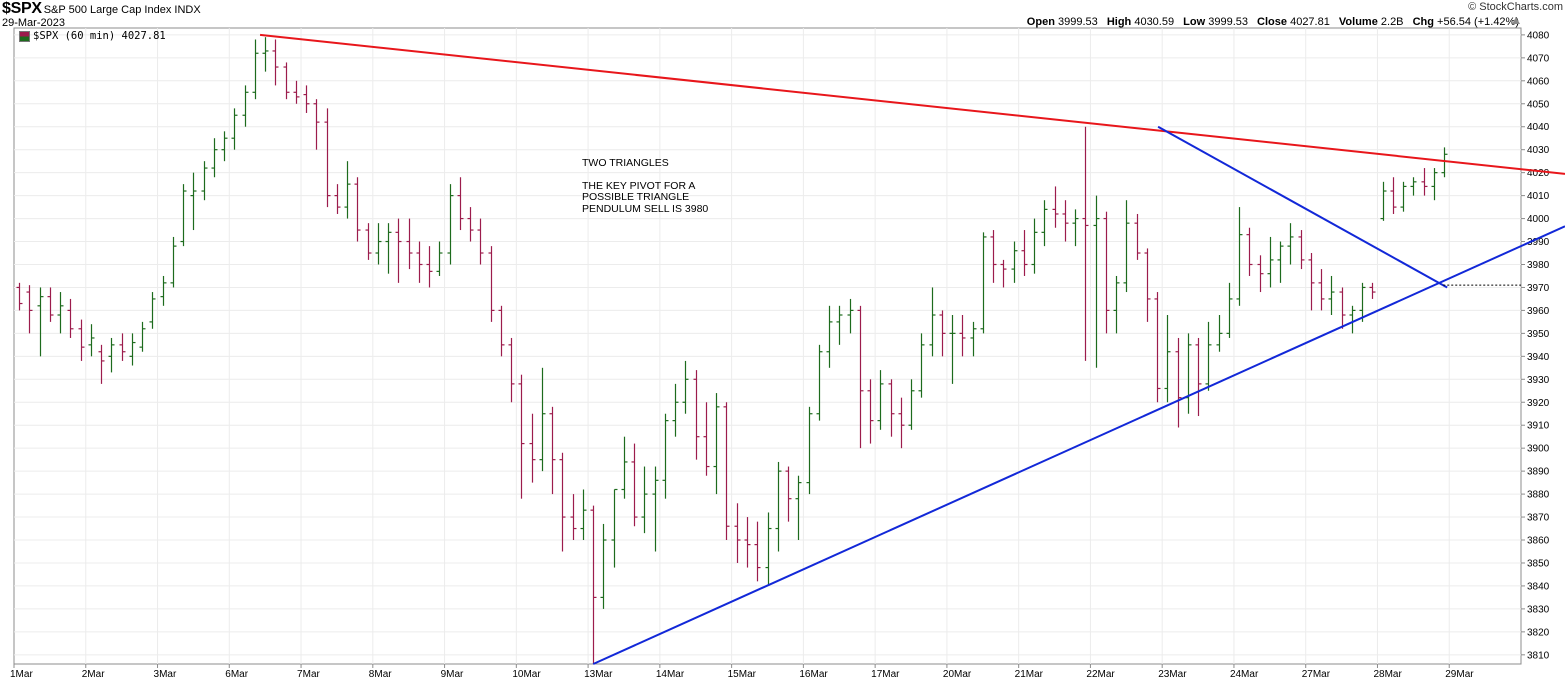  I want to click on ticker-symbol: $SPX, so click(22, 8).